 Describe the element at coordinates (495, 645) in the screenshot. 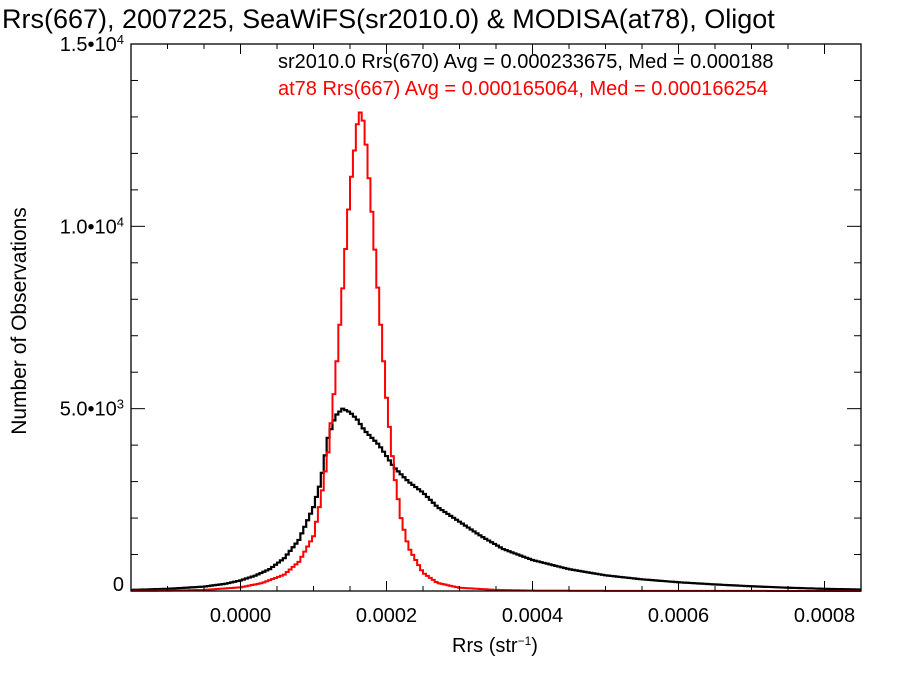

I see `x-axis-label: Rrs (str−1)` at that location.